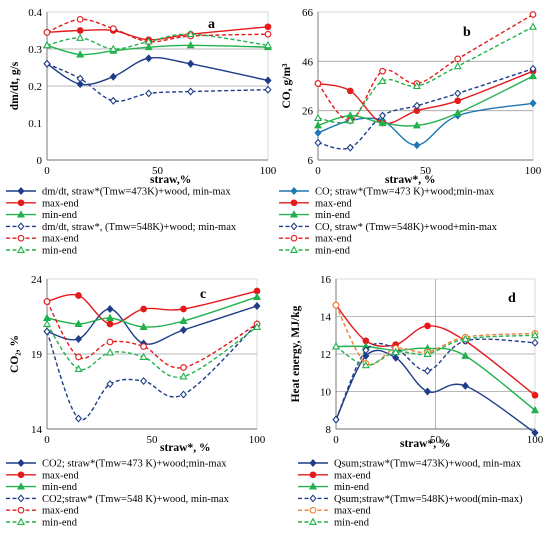 The width and height of the screenshot is (550, 543). What do you see at coordinates (203, 294) in the screenshot?
I see `panel-label: c` at bounding box center [203, 294].